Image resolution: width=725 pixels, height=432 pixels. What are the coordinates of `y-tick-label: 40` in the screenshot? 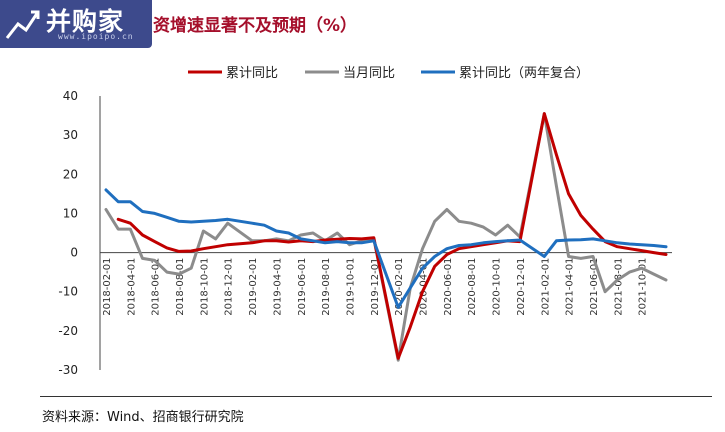 It's located at (70, 96).